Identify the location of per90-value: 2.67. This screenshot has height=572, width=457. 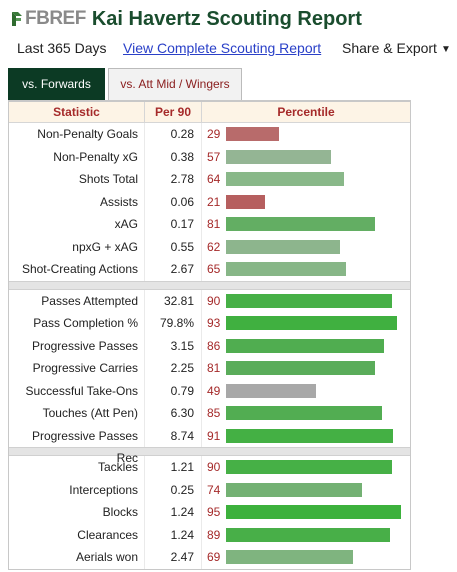
(173, 269).